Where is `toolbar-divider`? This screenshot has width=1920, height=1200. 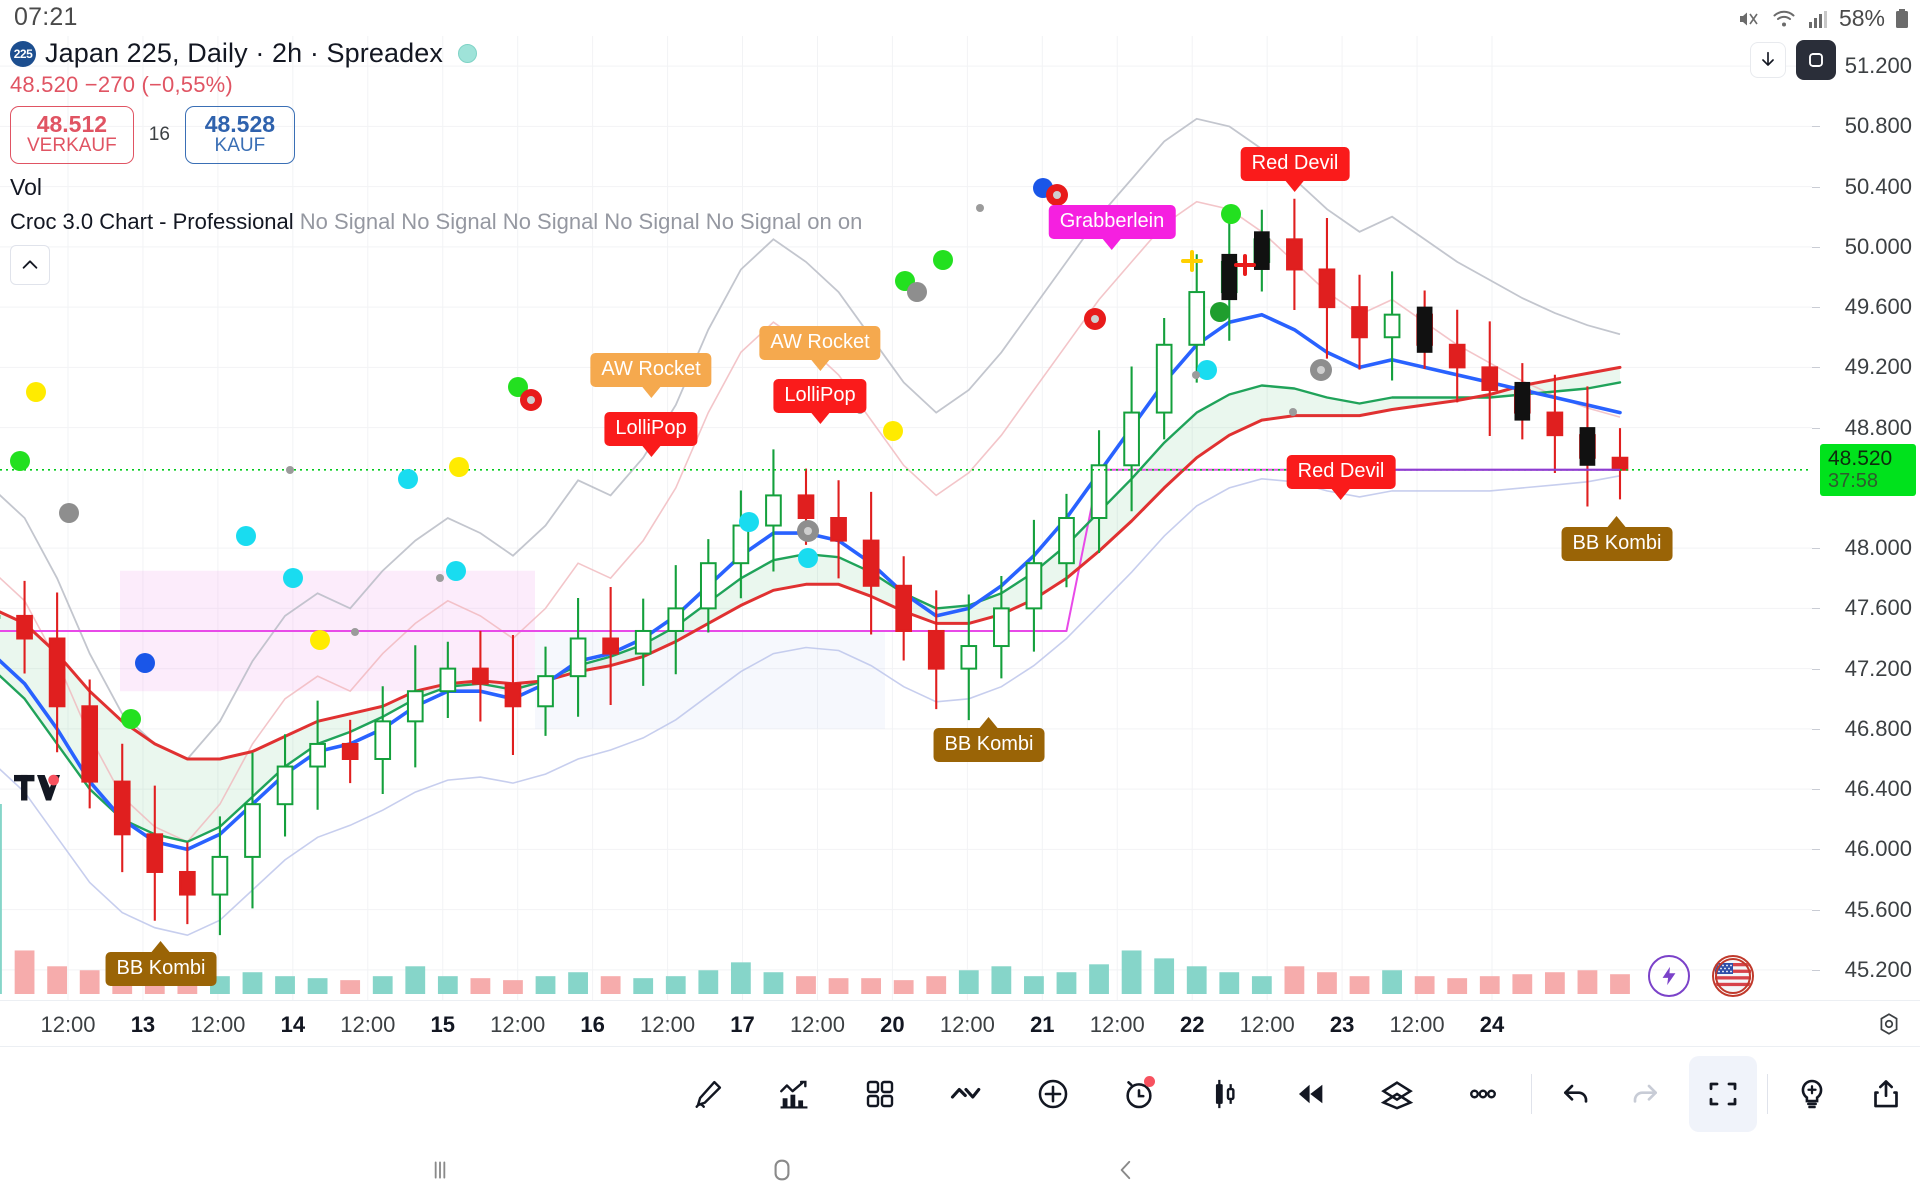 toolbar-divider is located at coordinates (1532, 1094).